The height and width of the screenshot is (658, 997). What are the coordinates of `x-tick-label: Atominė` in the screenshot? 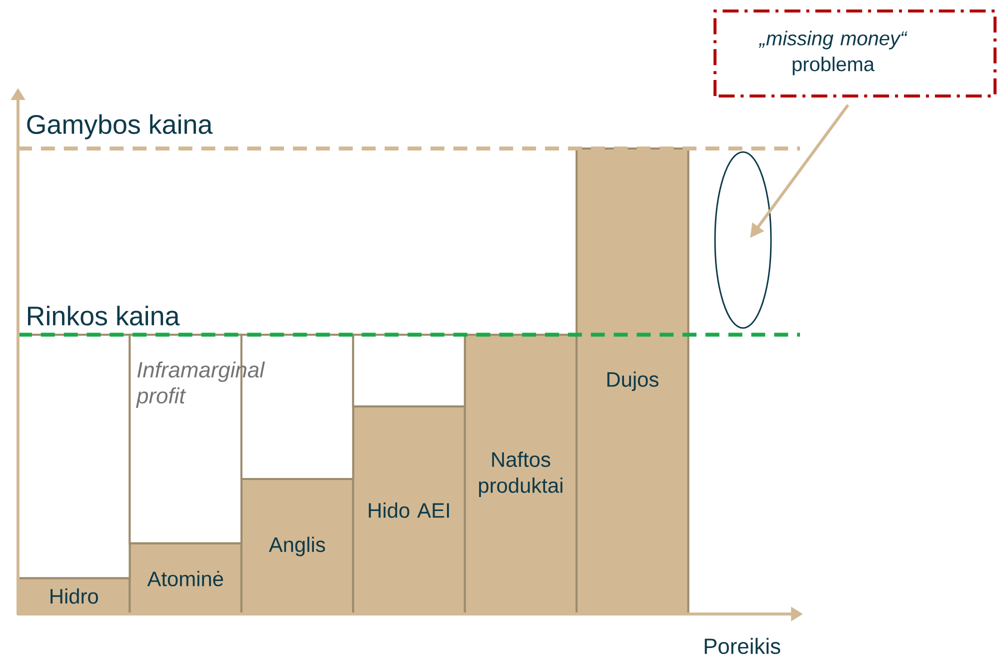 It's located at (185, 578).